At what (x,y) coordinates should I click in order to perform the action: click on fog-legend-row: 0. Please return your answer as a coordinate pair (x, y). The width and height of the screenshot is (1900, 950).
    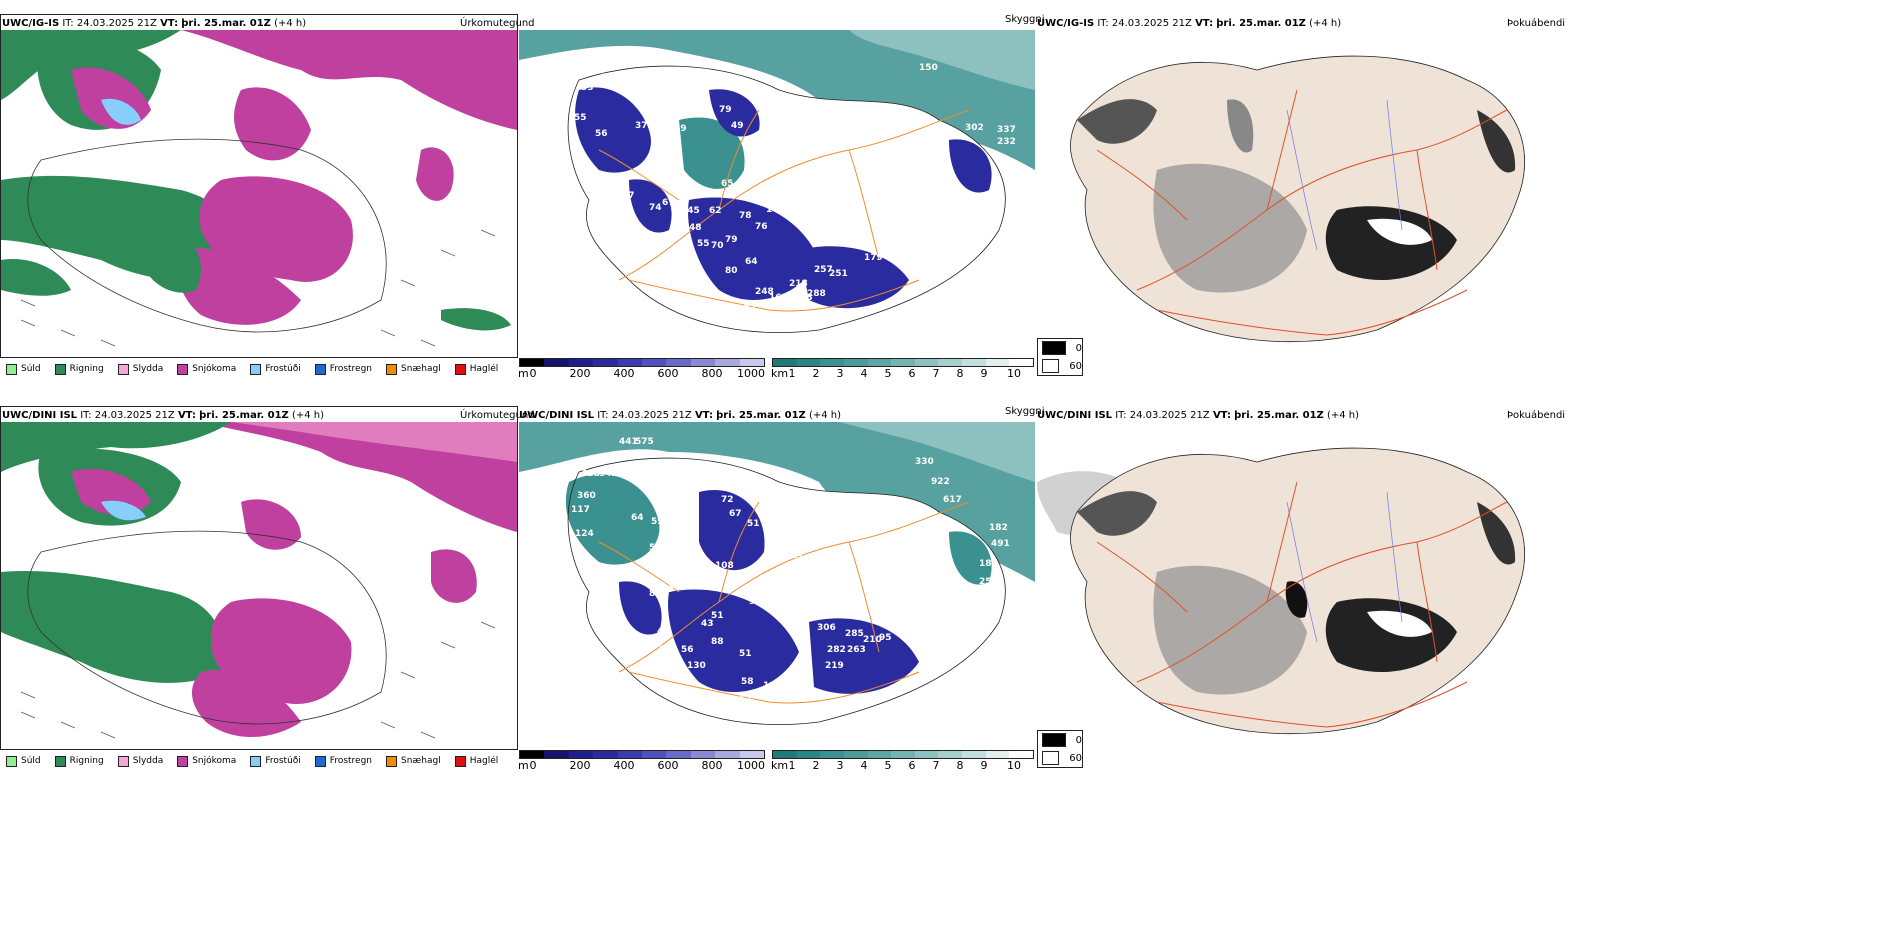
    Looking at the image, I should click on (1060, 348).